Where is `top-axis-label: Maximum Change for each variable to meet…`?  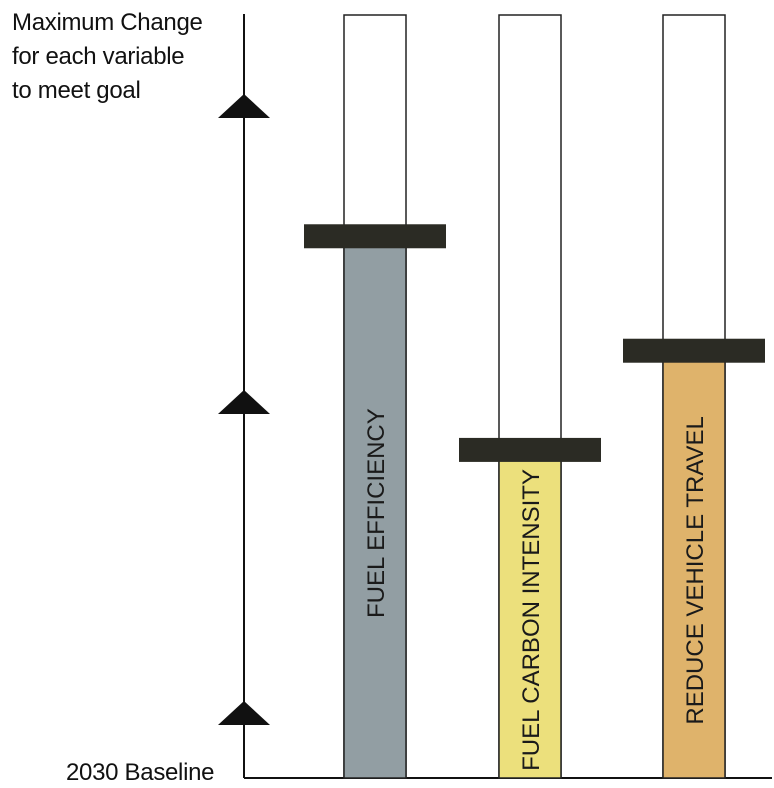
top-axis-label: Maximum Change for each variable to meet… is located at coordinates (107, 56).